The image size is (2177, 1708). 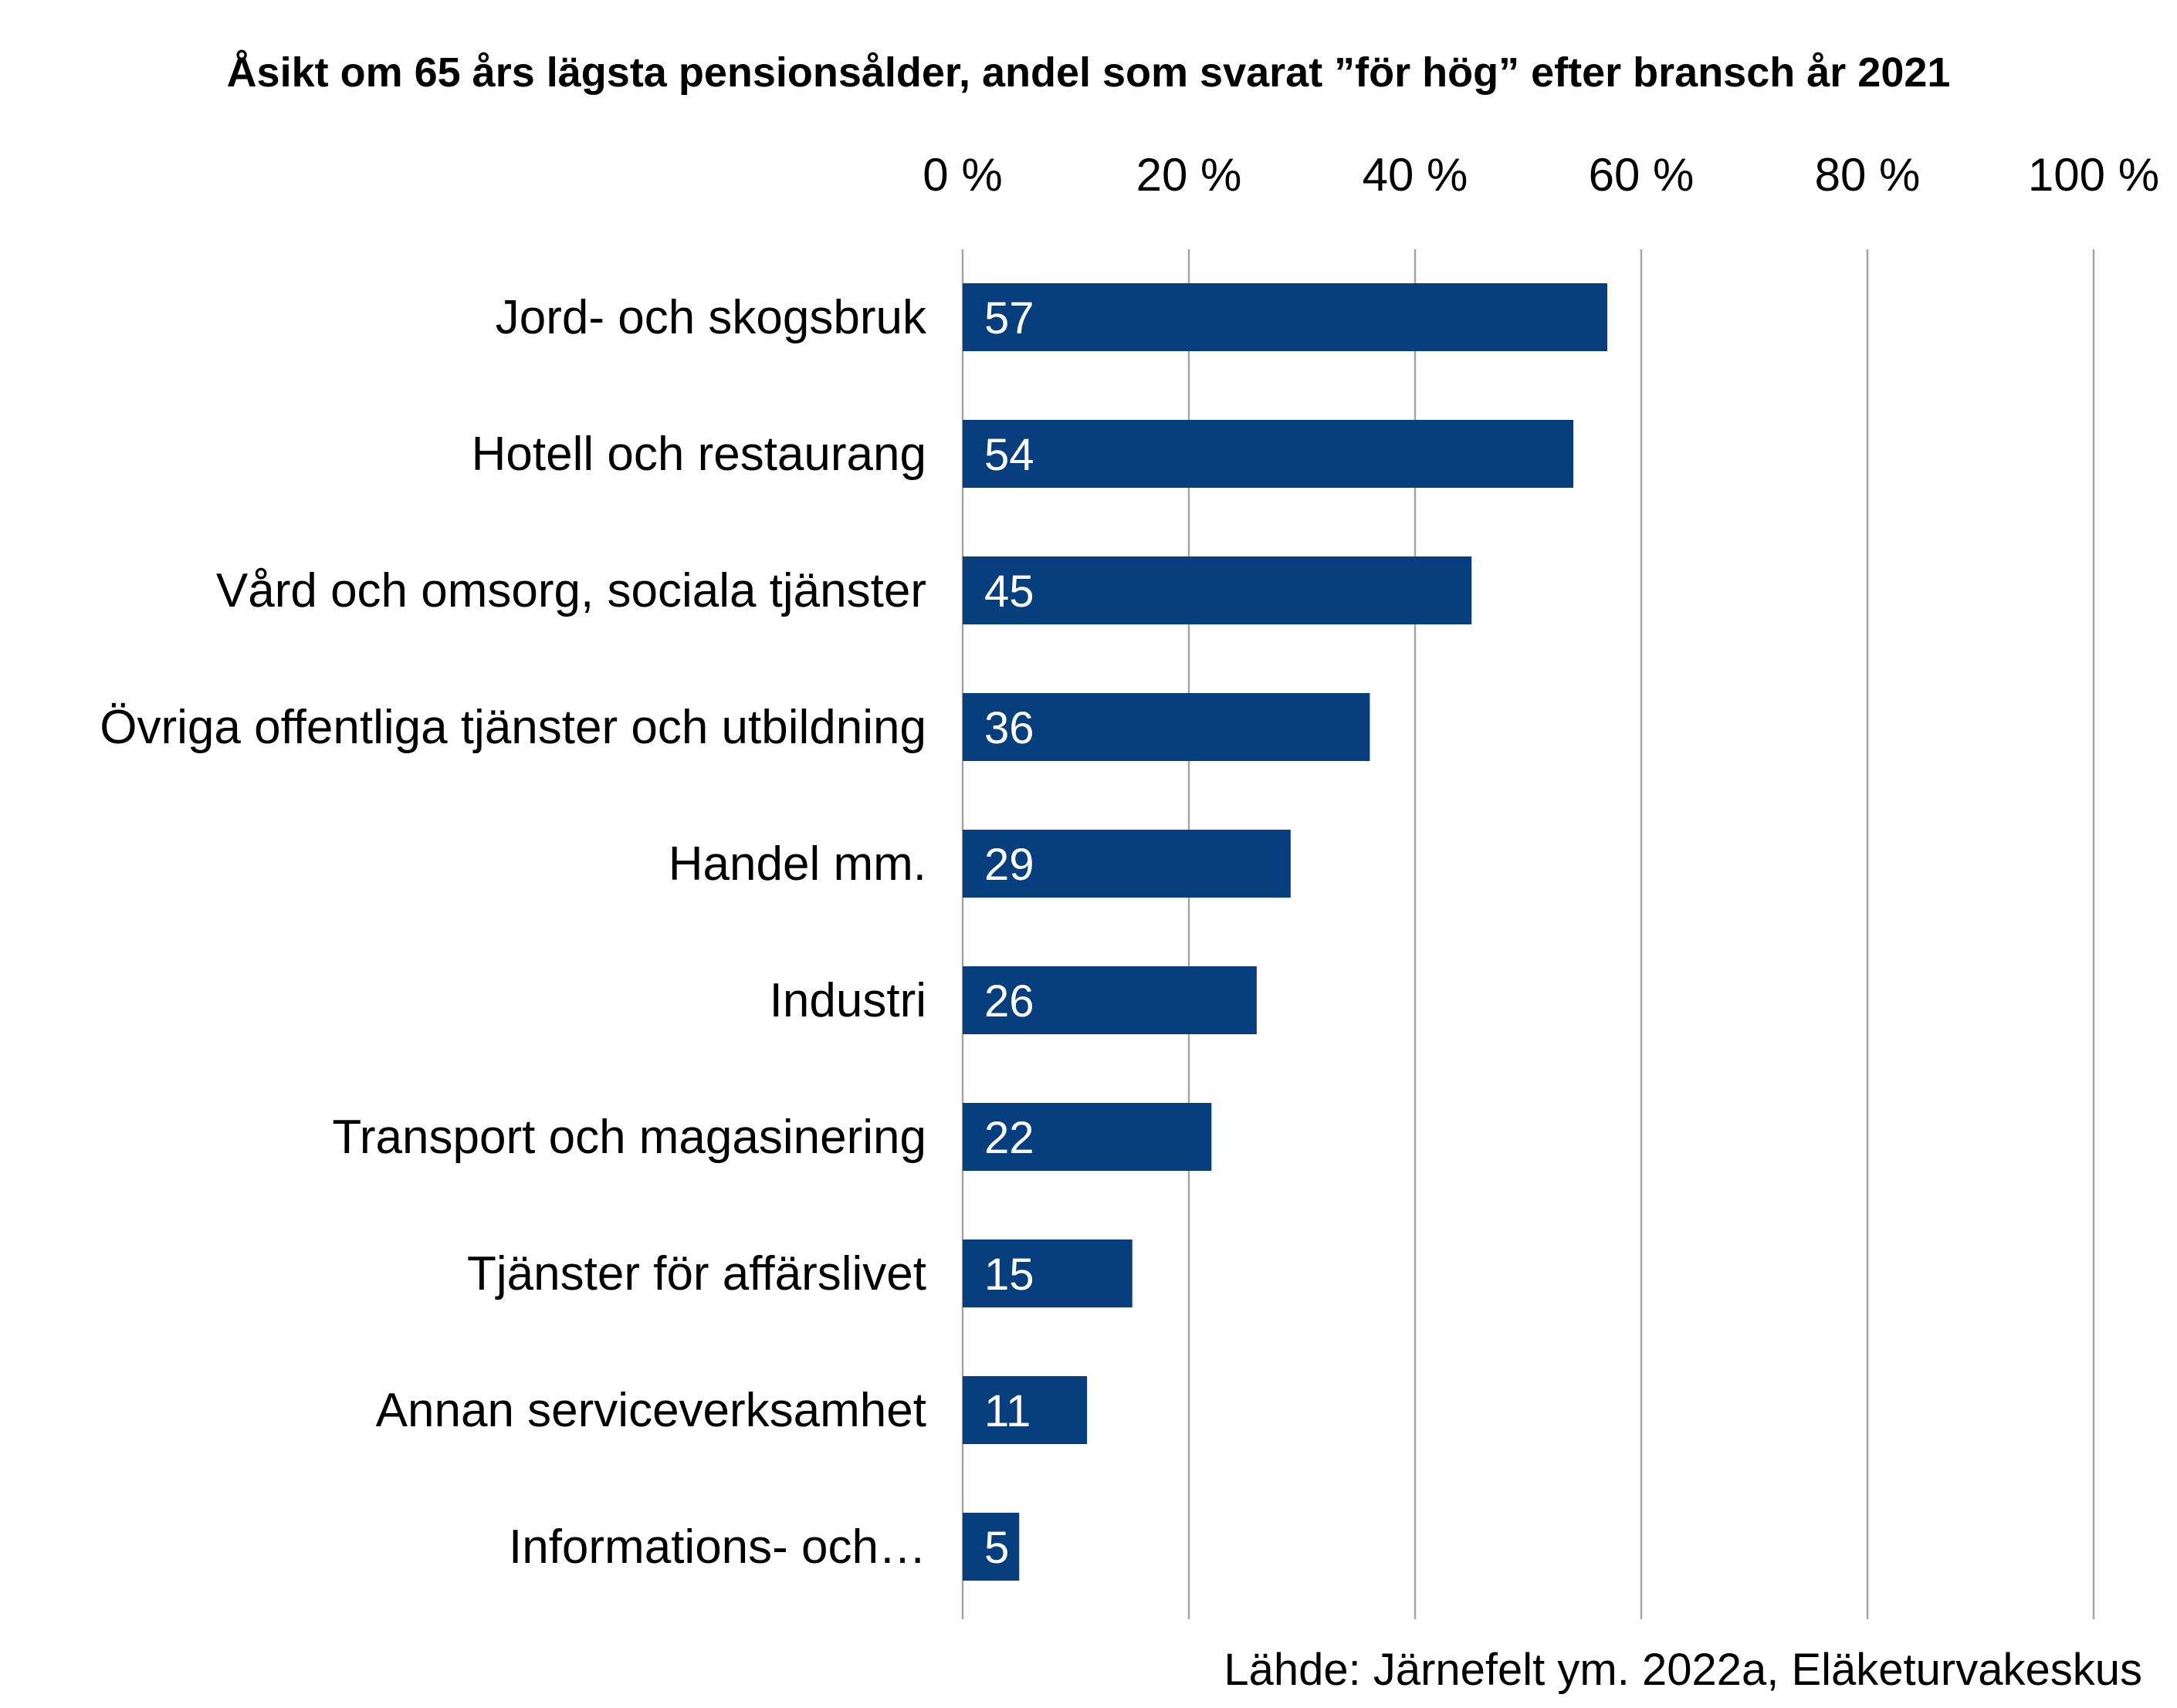 I want to click on category-label: Jord- och skogsbruk, so click(x=711, y=317).